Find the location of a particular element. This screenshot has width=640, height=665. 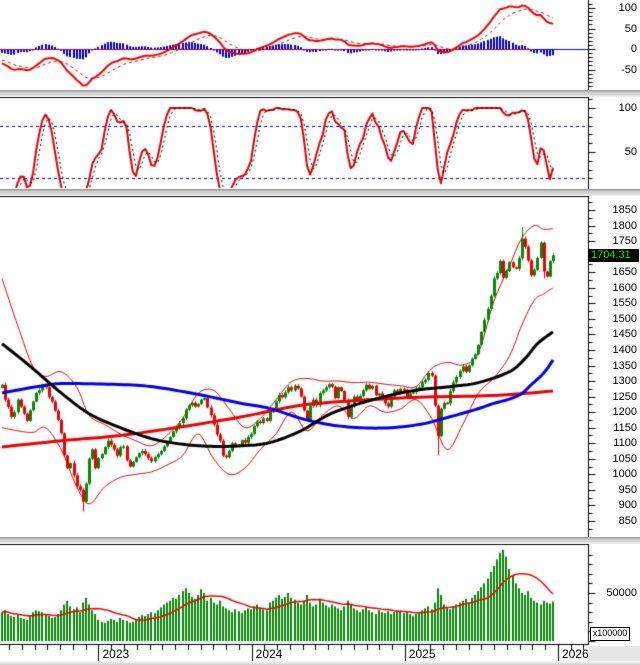

window-bottom-edge is located at coordinates (320, 663).